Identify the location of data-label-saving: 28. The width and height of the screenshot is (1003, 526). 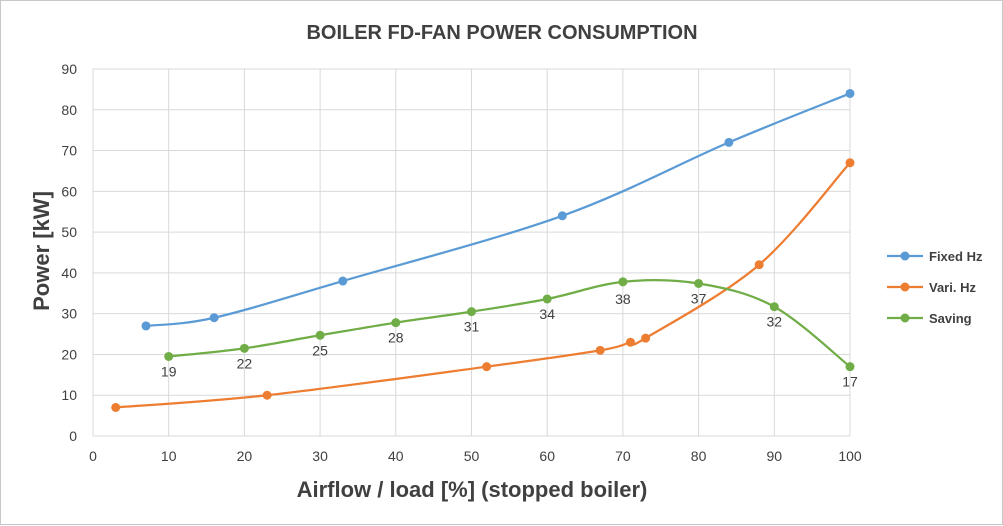
(396, 338).